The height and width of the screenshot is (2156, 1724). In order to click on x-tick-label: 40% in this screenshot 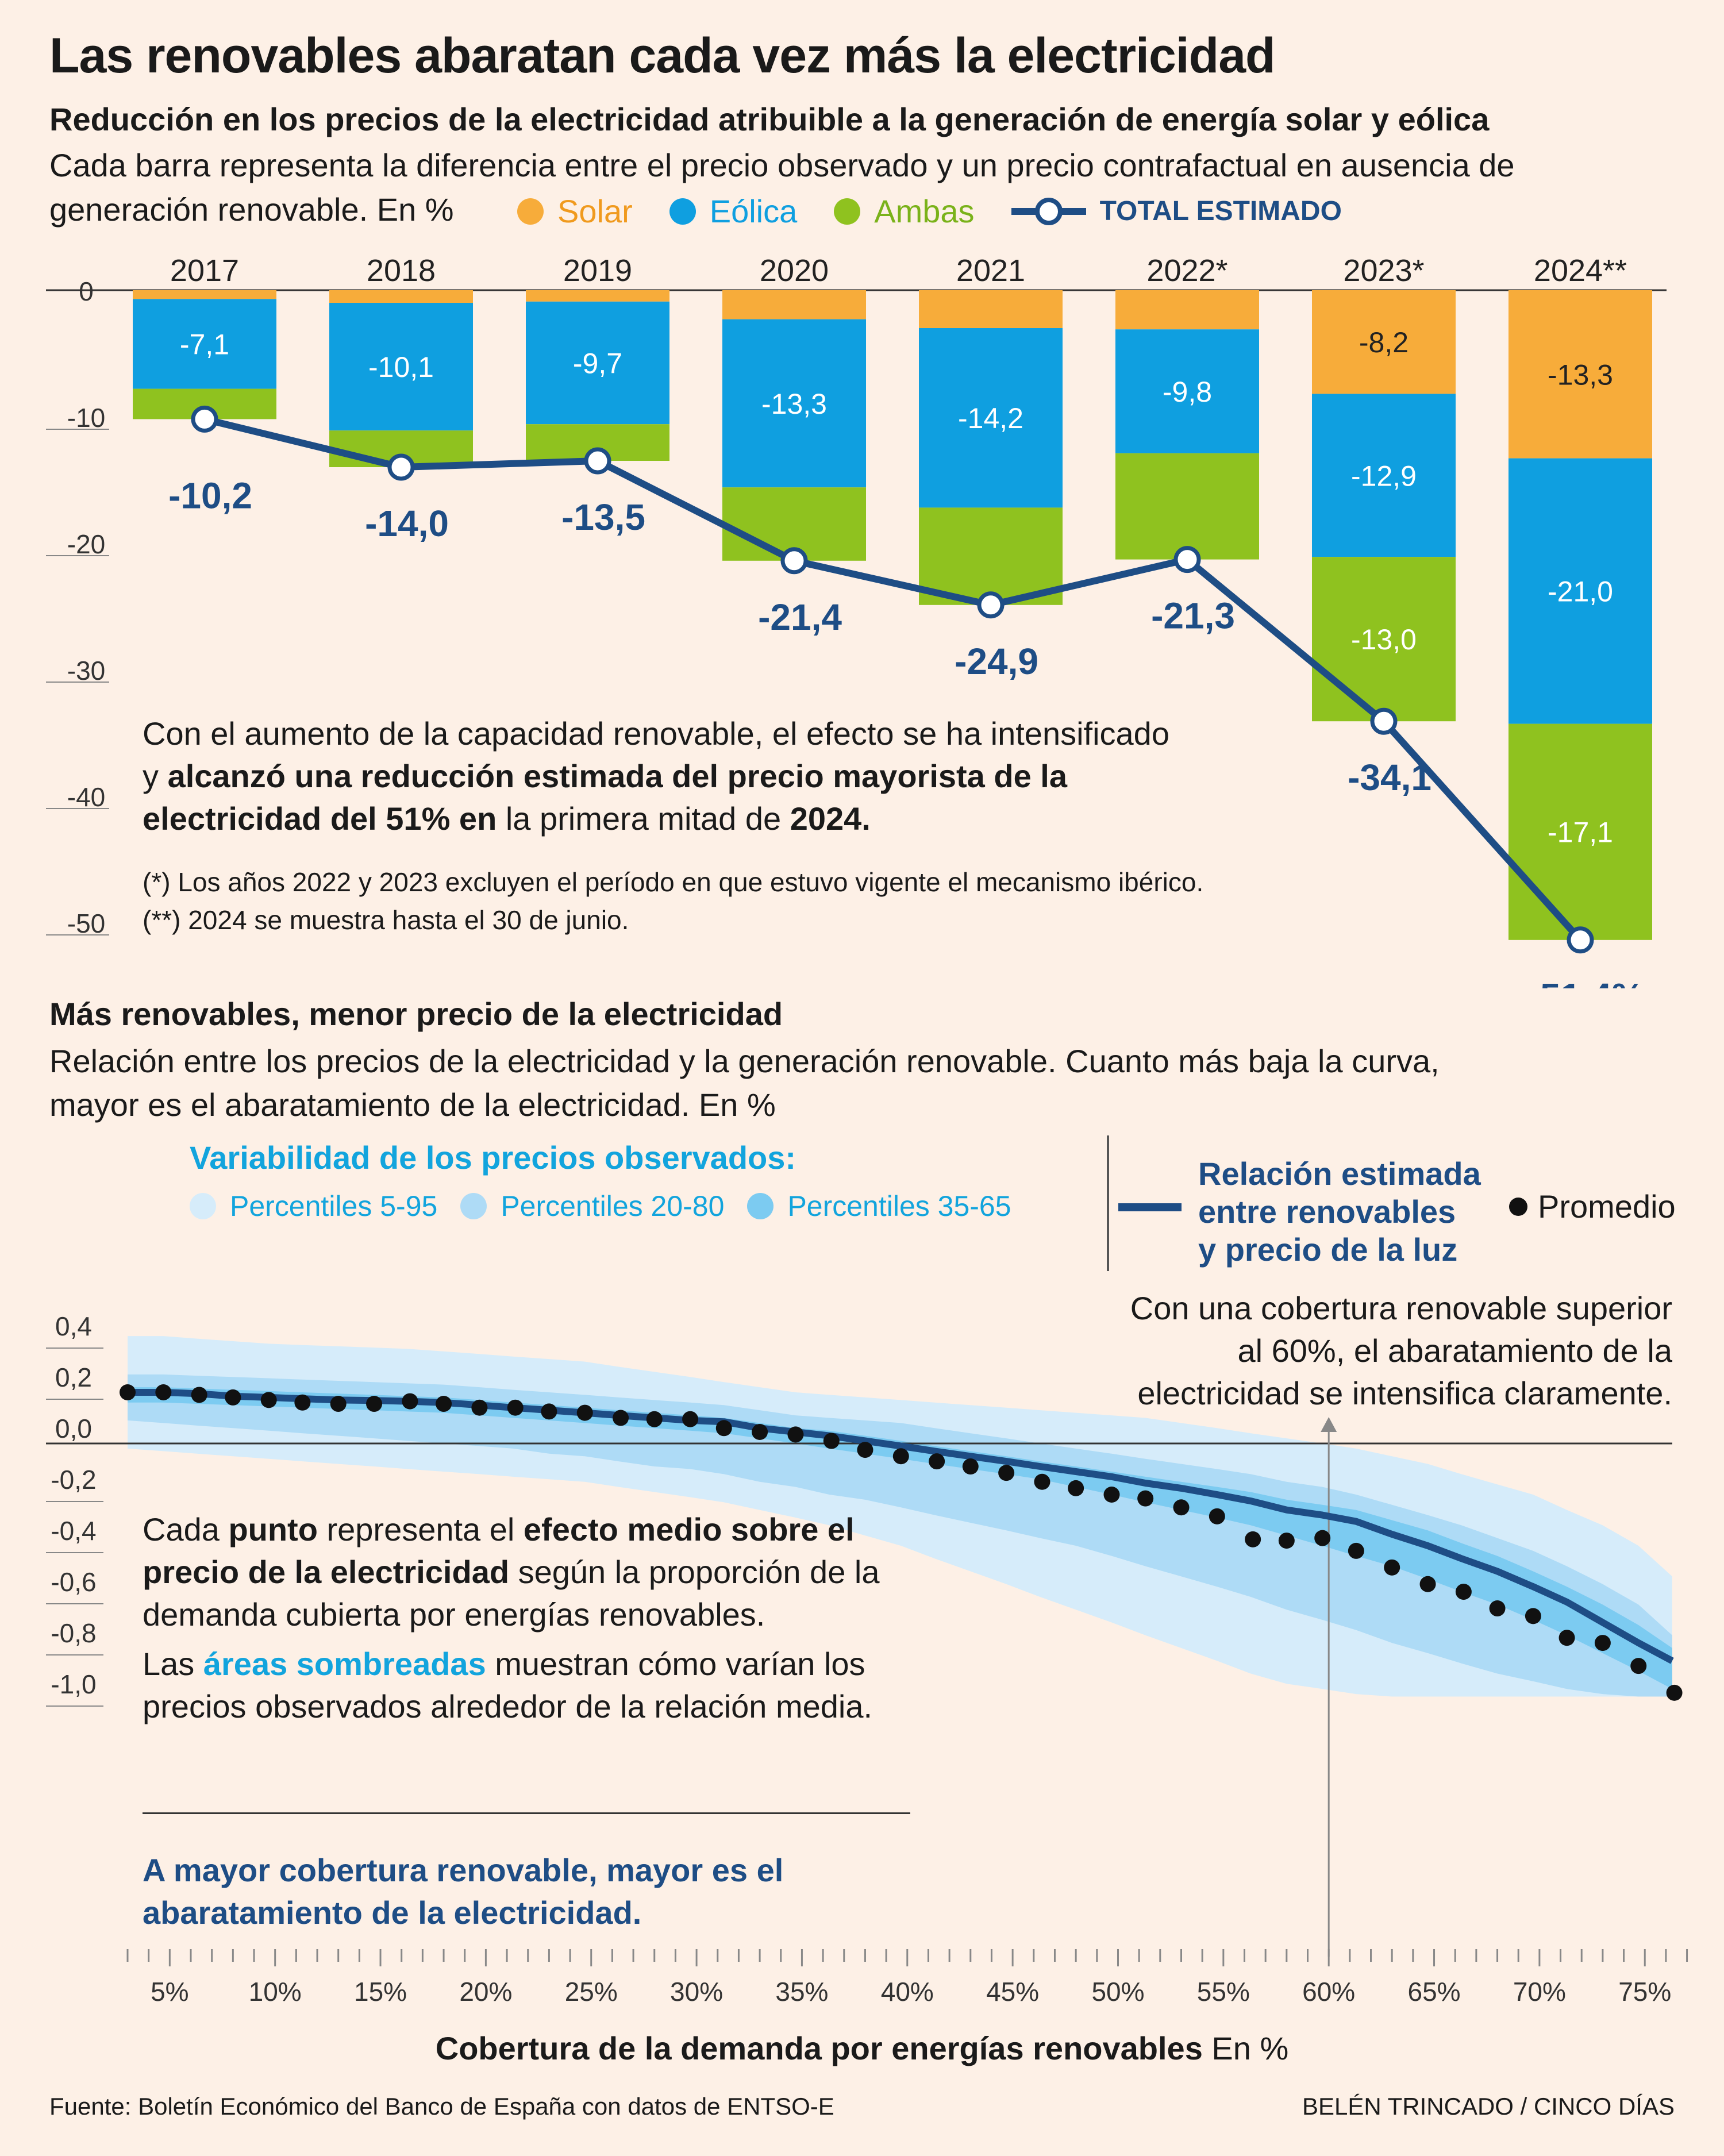, I will do `click(907, 1992)`.